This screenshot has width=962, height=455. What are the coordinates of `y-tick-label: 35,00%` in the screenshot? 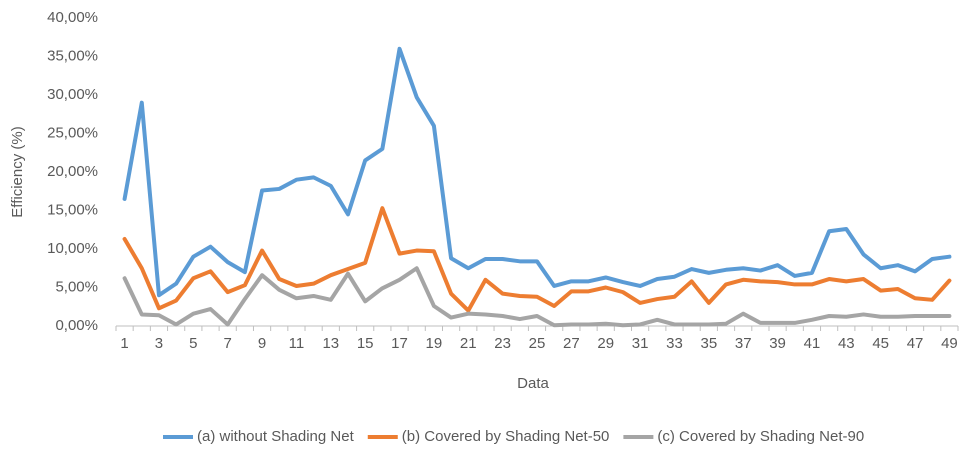 It's located at (72, 55).